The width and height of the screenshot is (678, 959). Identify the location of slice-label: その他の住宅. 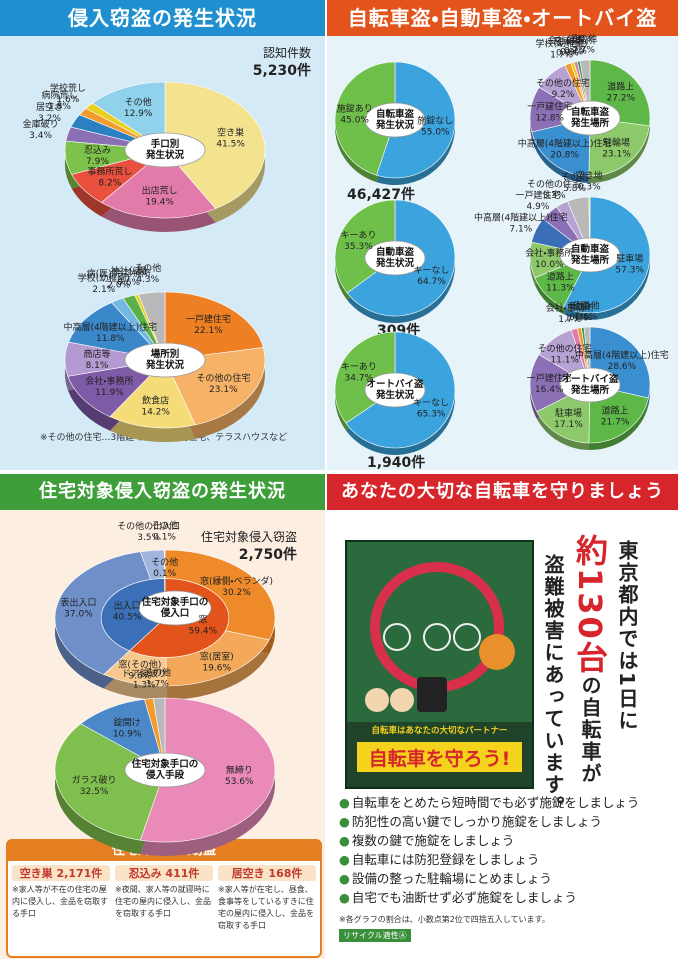
(223, 378).